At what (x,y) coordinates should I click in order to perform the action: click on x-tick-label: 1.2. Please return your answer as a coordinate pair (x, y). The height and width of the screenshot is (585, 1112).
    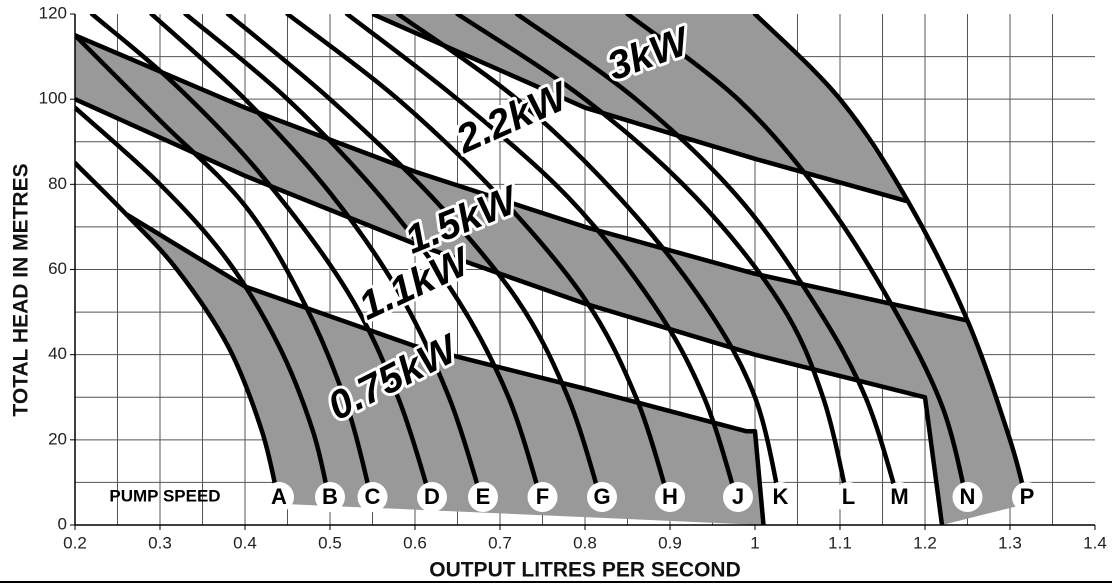
    Looking at the image, I should click on (925, 542).